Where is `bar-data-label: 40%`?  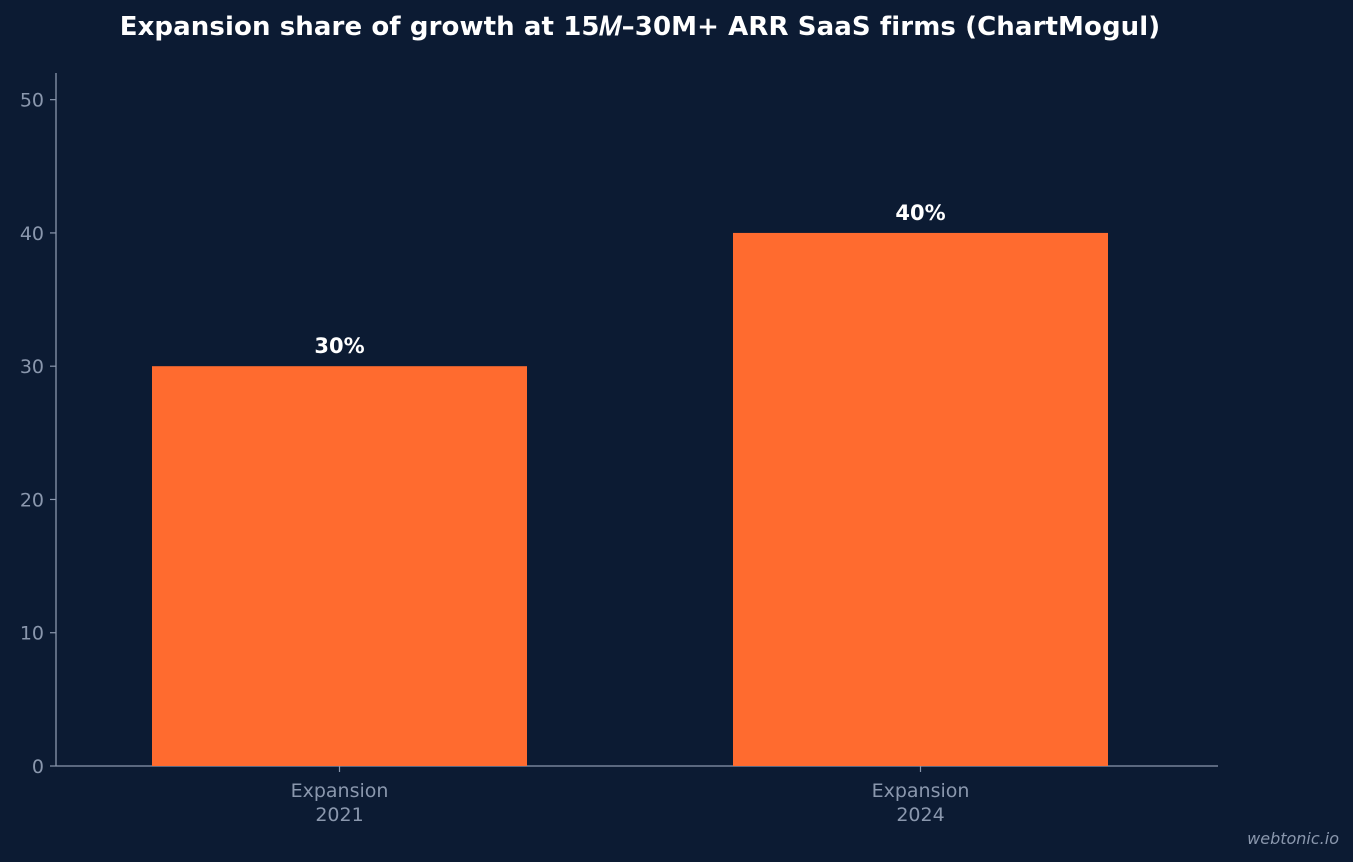
bar-data-label: 40% is located at coordinates (920, 213).